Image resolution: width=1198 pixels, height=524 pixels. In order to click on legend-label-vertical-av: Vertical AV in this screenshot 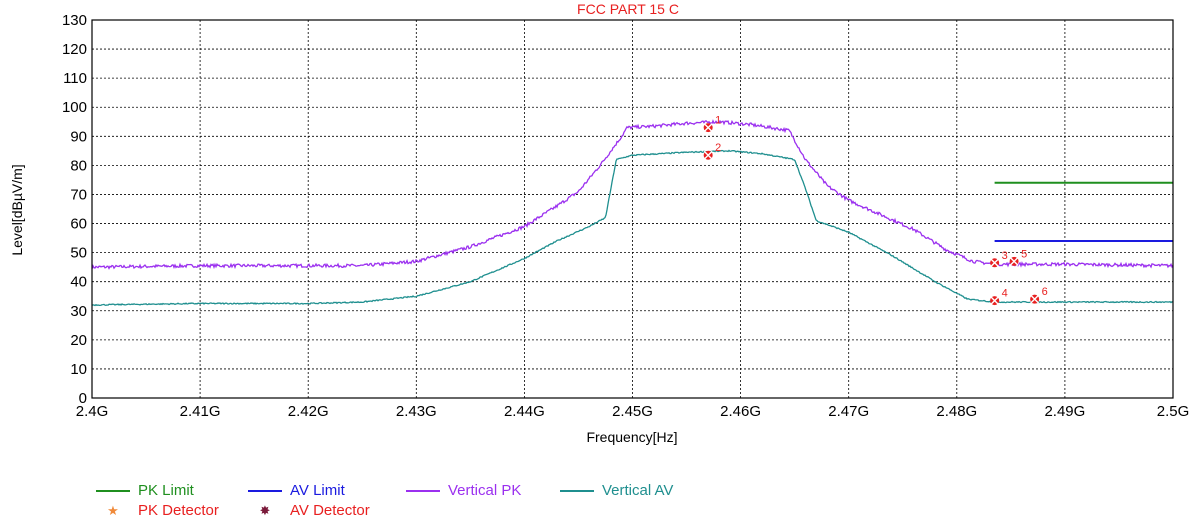, I will do `click(638, 490)`.